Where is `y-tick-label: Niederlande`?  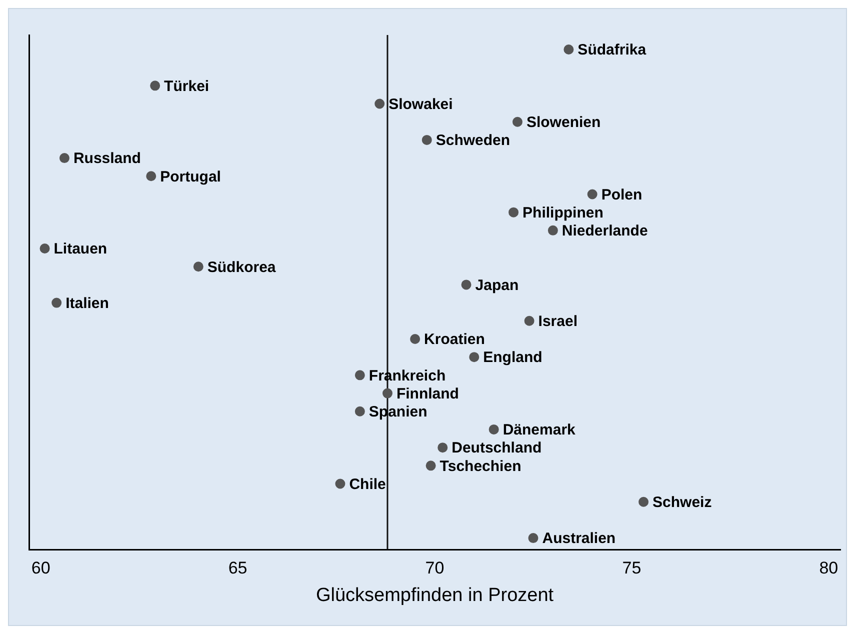
y-tick-label: Niederlande is located at coordinates (605, 231).